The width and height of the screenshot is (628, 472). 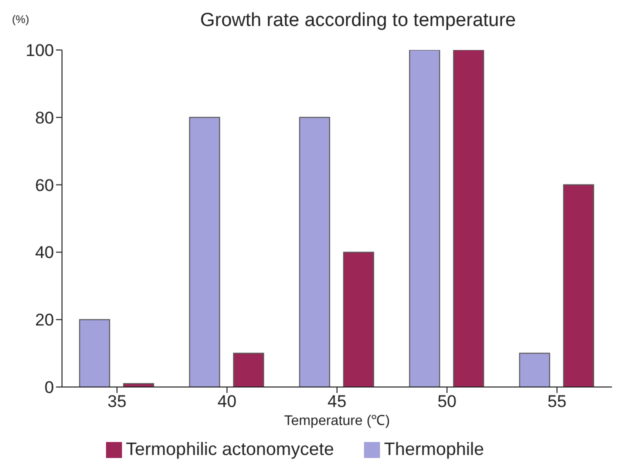 I want to click on x-tick-label: 35, so click(x=117, y=402).